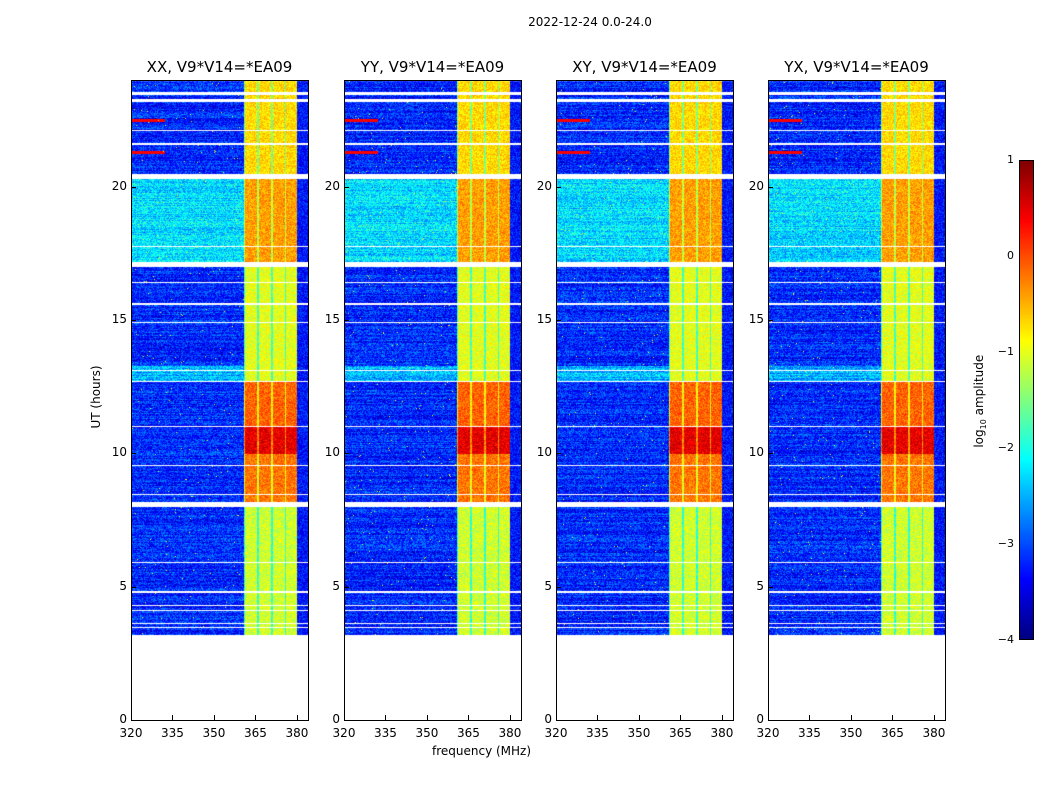 The width and height of the screenshot is (1050, 800). Describe the element at coordinates (96, 397) in the screenshot. I see `y-axis-label: UT (hours)` at that location.